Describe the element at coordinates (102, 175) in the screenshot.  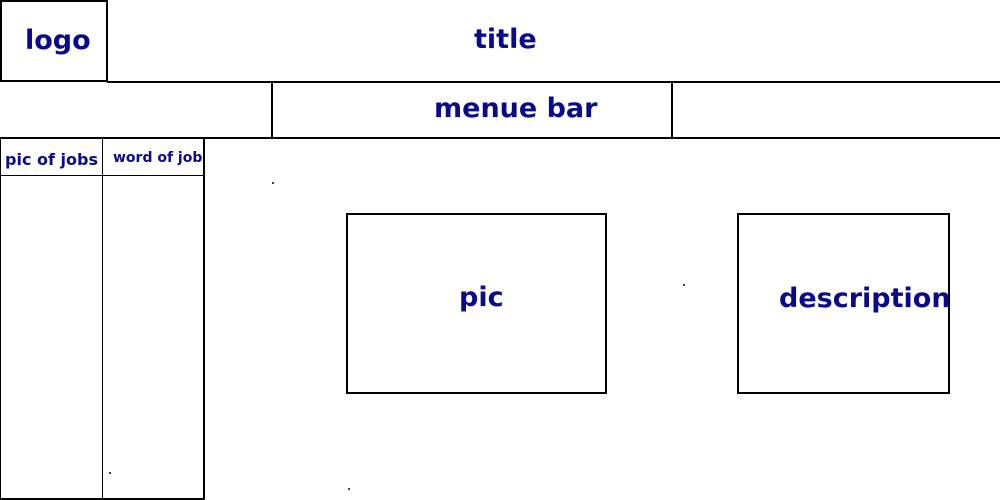
I see `sidebar-header-divider` at that location.